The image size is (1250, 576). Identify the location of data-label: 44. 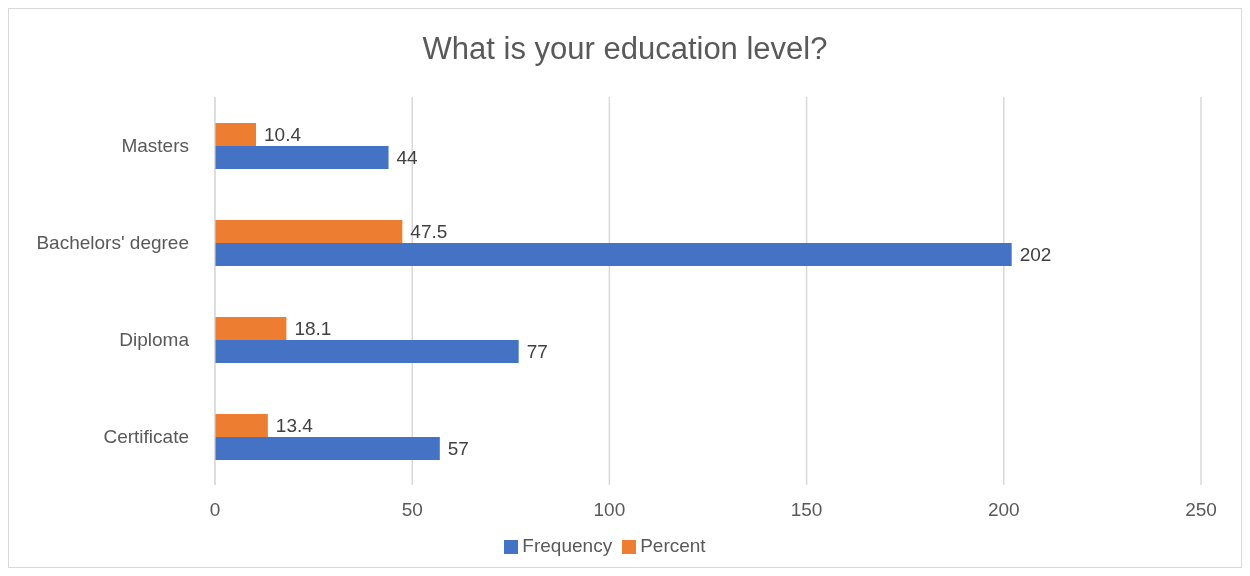
(407, 158).